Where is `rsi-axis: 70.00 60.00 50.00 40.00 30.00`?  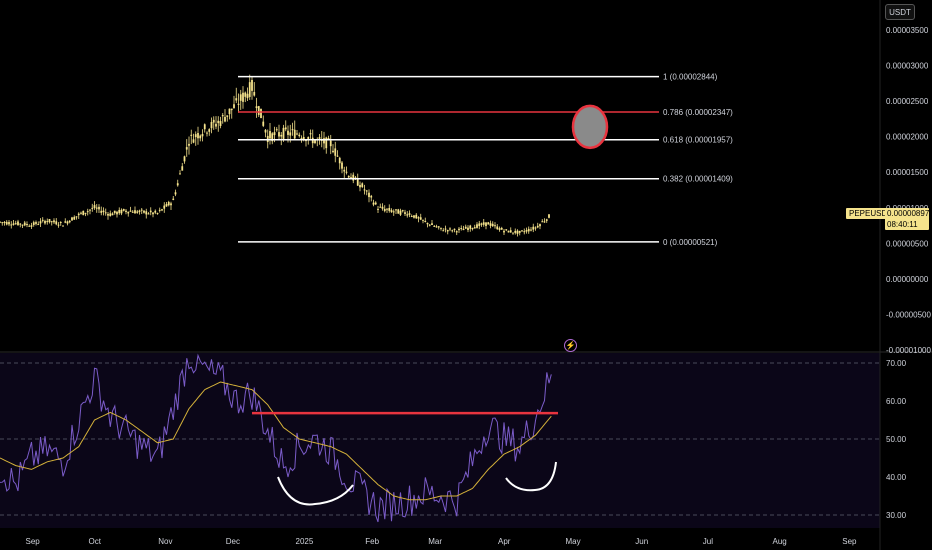
rsi-axis: 70.00 60.00 50.00 40.00 30.00 is located at coordinates (896, 439).